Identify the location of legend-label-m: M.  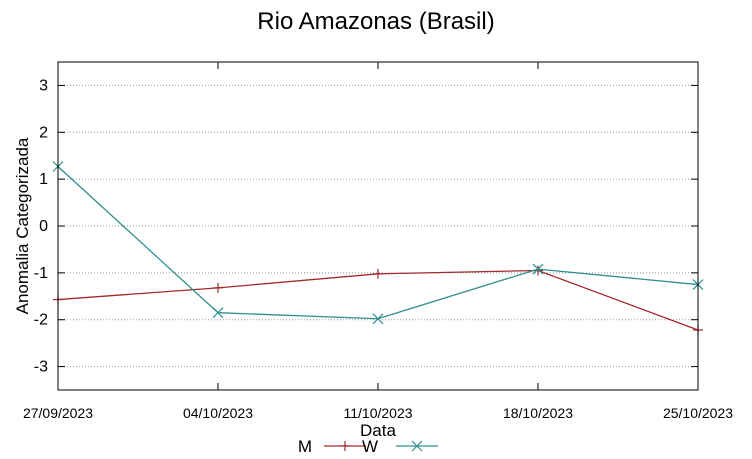
(305, 446).